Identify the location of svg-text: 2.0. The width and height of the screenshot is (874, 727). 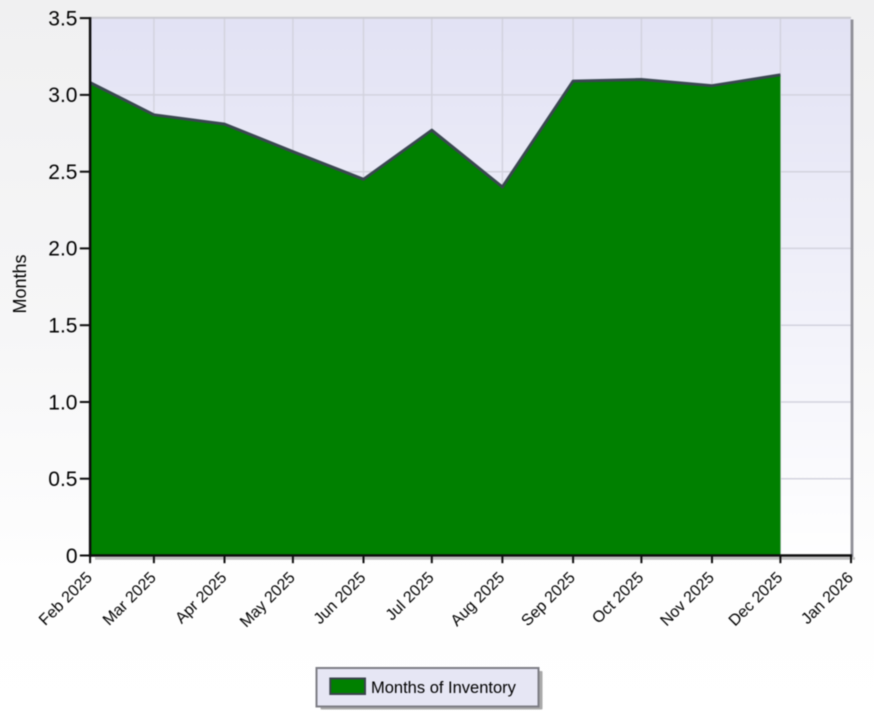
(62, 249).